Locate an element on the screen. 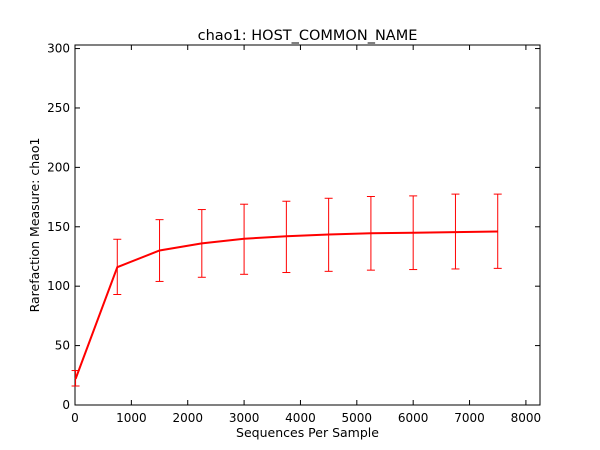 This screenshot has width=600, height=450. x-tick-label: 3000 is located at coordinates (244, 418).